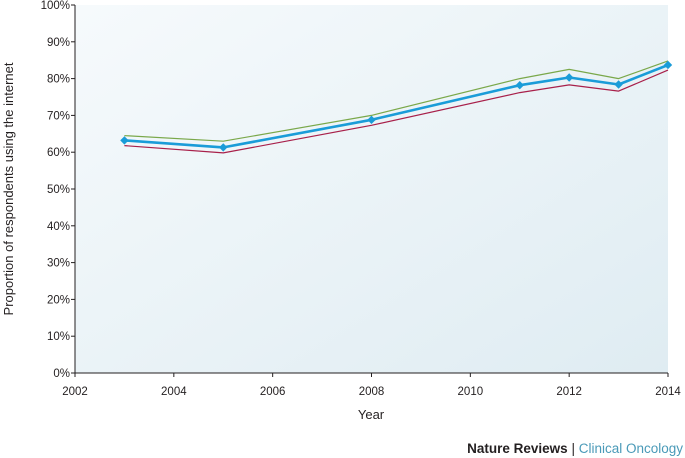 This screenshot has height=458, width=685. What do you see at coordinates (75, 392) in the screenshot?
I see `x-tick-label: 2002` at bounding box center [75, 392].